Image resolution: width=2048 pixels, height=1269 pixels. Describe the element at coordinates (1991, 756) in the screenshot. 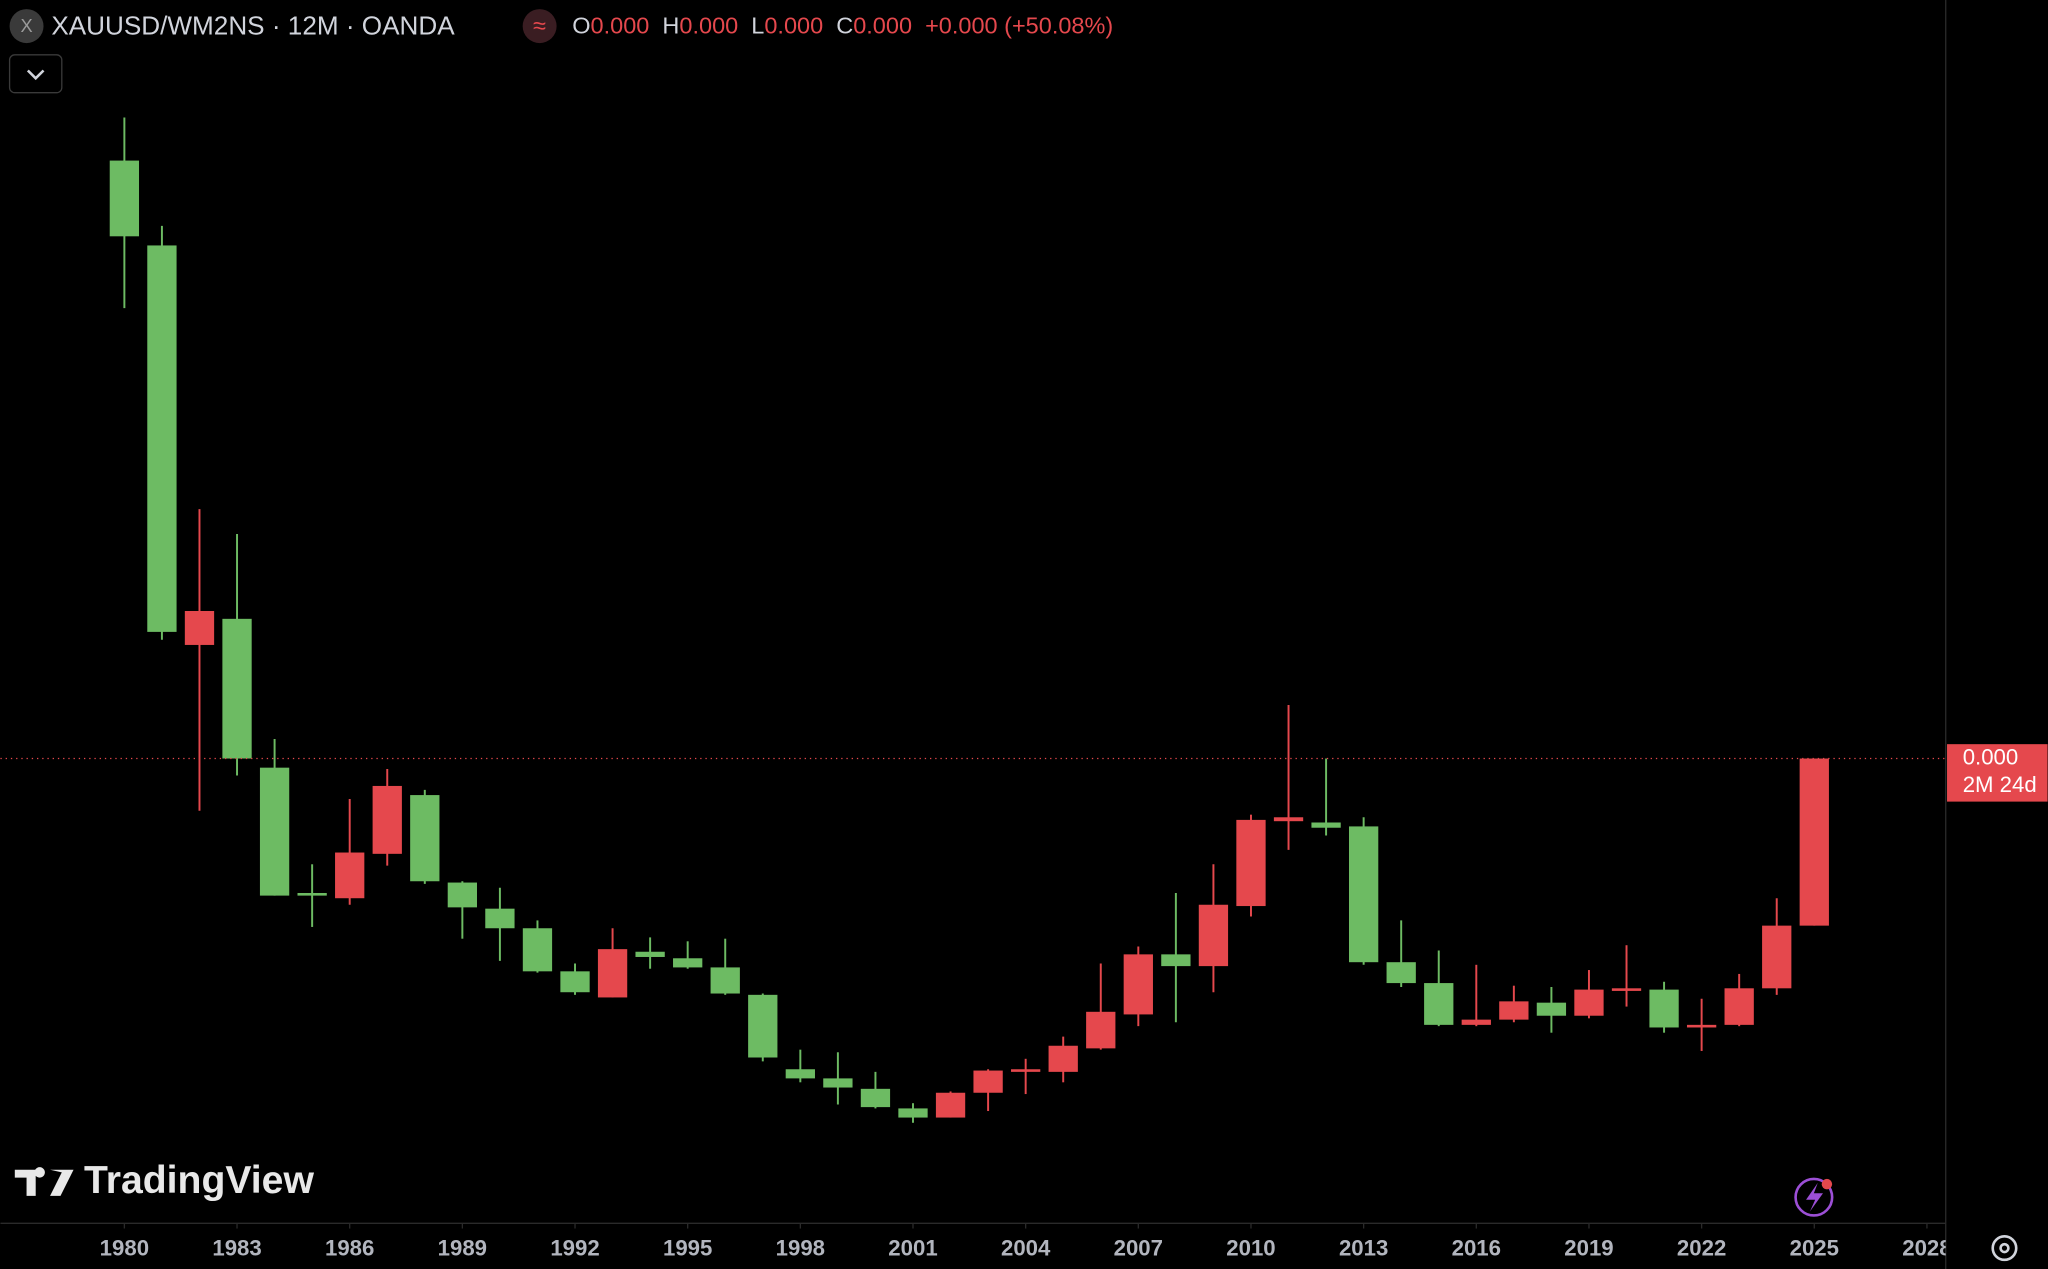

I see `price-tag-value: 0.000` at that location.